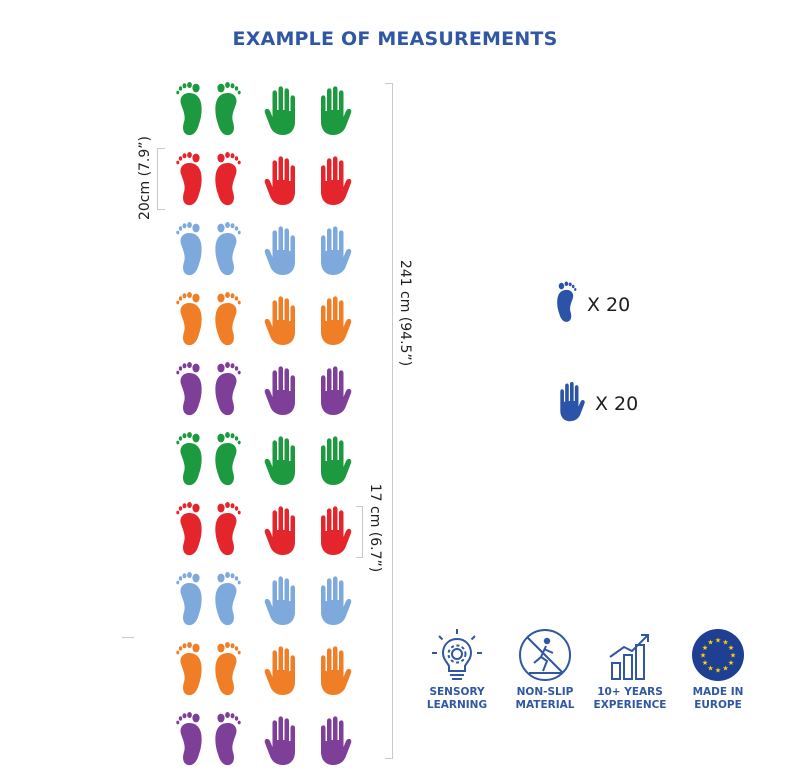 The height and width of the screenshot is (770, 794). I want to click on badge-label: SENSORY LEARNING, so click(457, 698).